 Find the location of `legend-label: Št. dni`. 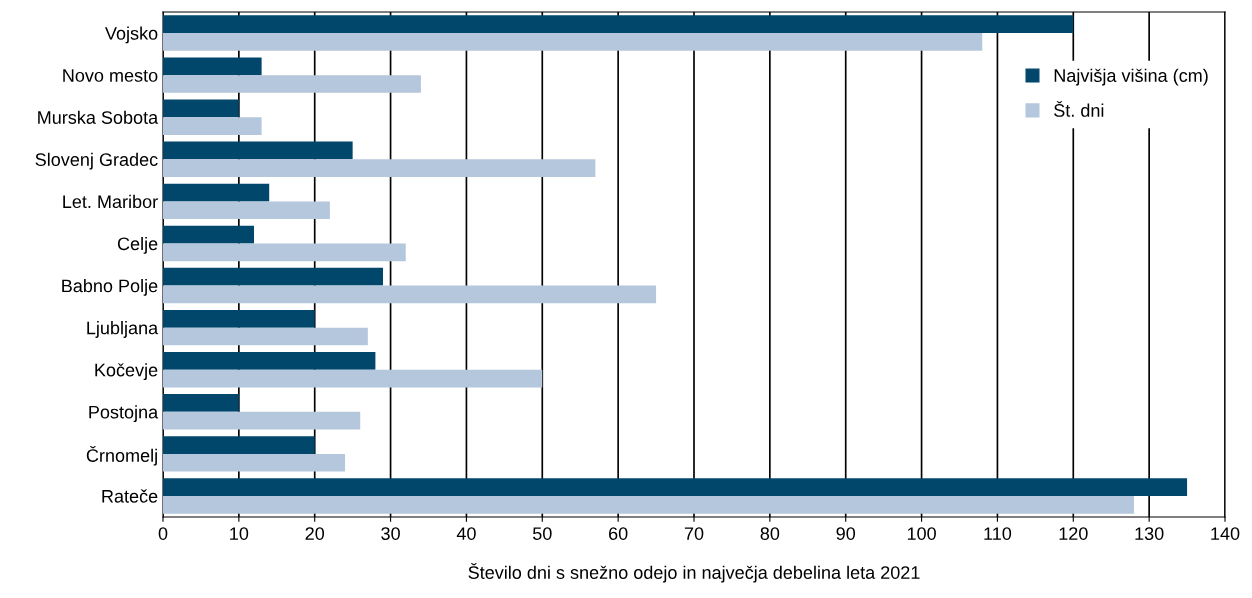

legend-label: Št. dni is located at coordinates (1079, 108).